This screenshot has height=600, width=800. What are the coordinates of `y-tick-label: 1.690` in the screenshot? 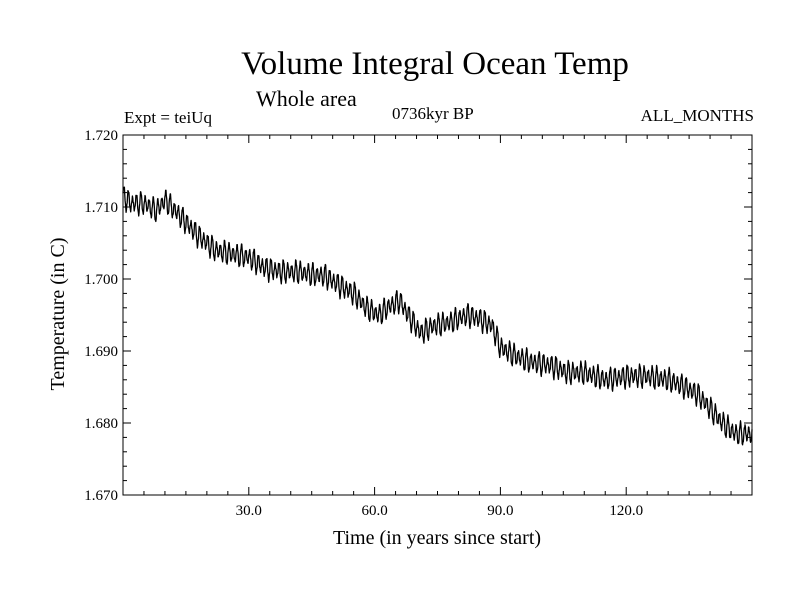 It's located at (101, 352).